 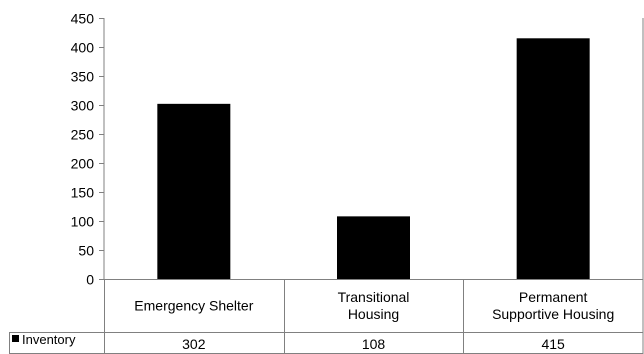 I want to click on y-tick-label: 100, so click(x=83, y=222).